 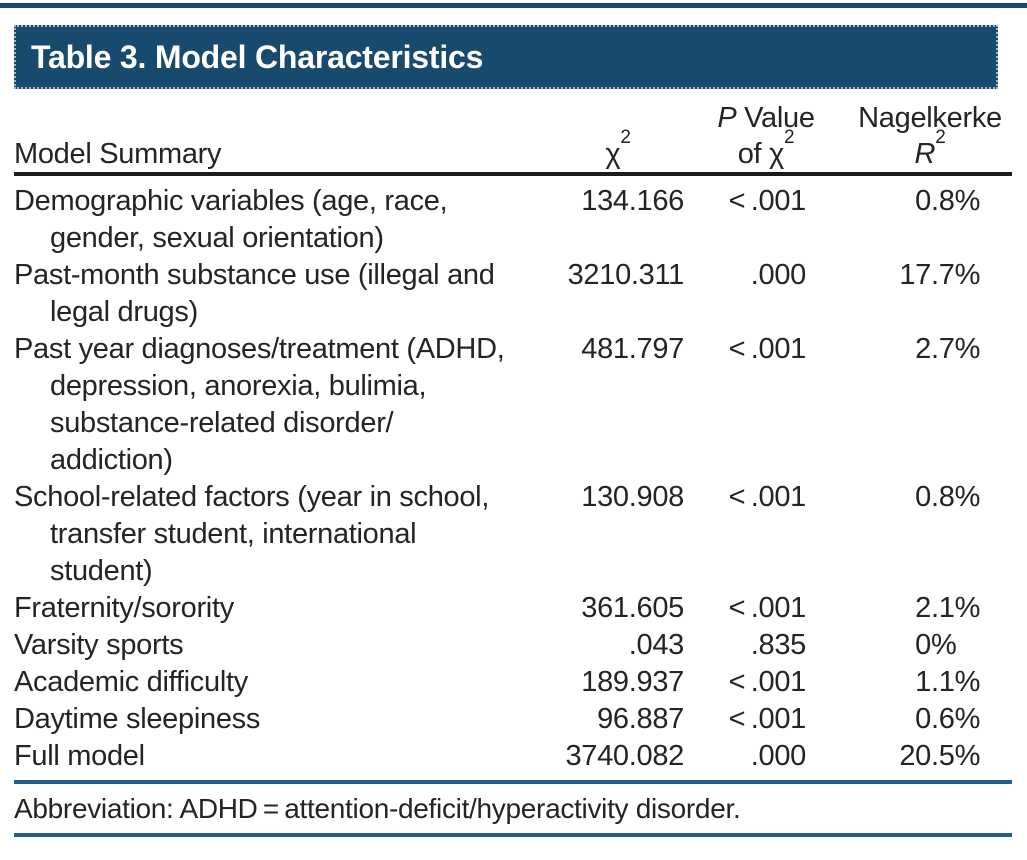 What do you see at coordinates (778, 645) in the screenshot?
I see `p-value-cell: .835` at bounding box center [778, 645].